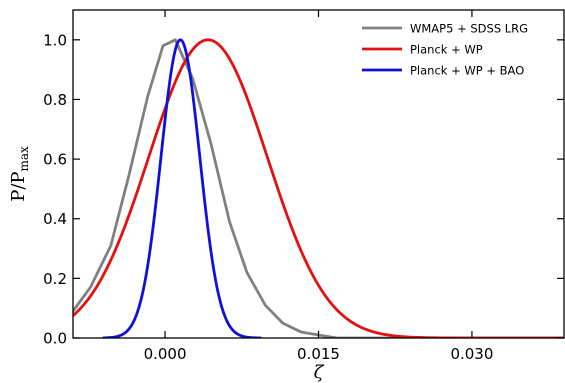 This screenshot has height=383, width=565. I want to click on legend-item-1: WMAP5 + SDSS LRG, so click(445, 29).